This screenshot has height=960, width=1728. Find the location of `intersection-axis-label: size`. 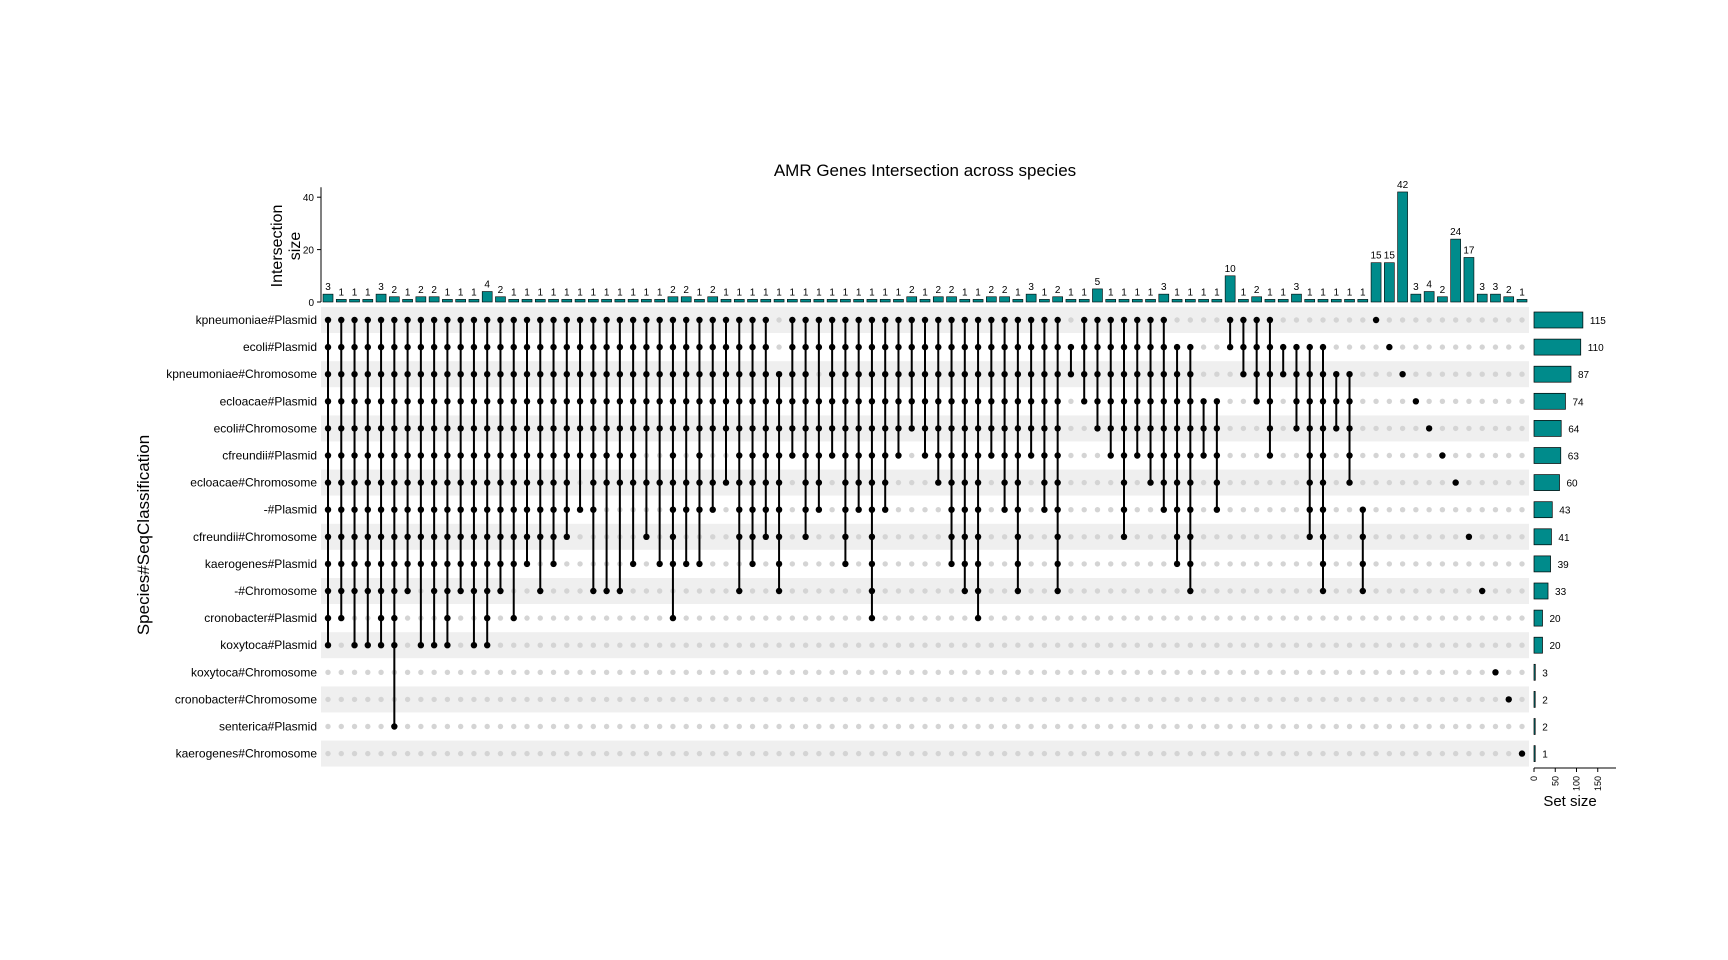

intersection-axis-label: size is located at coordinates (295, 246).